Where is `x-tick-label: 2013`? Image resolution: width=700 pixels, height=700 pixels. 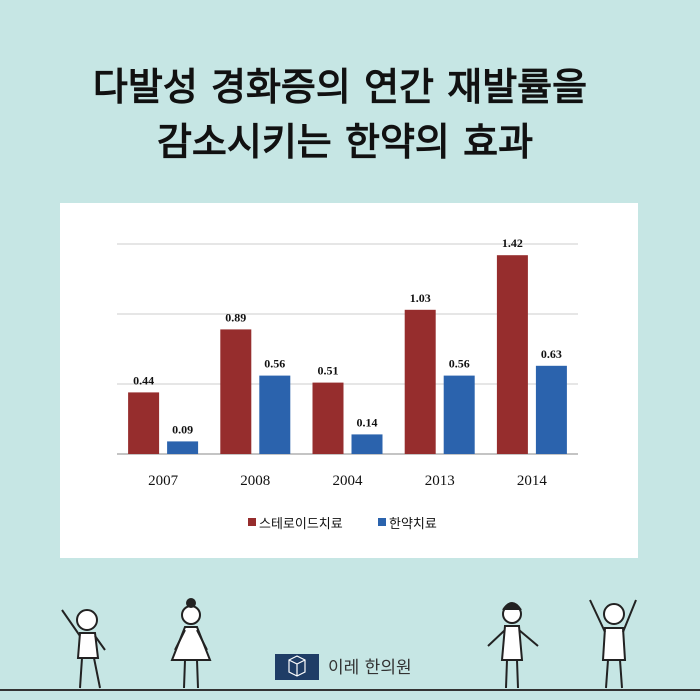
x-tick-label: 2013 is located at coordinates (440, 481).